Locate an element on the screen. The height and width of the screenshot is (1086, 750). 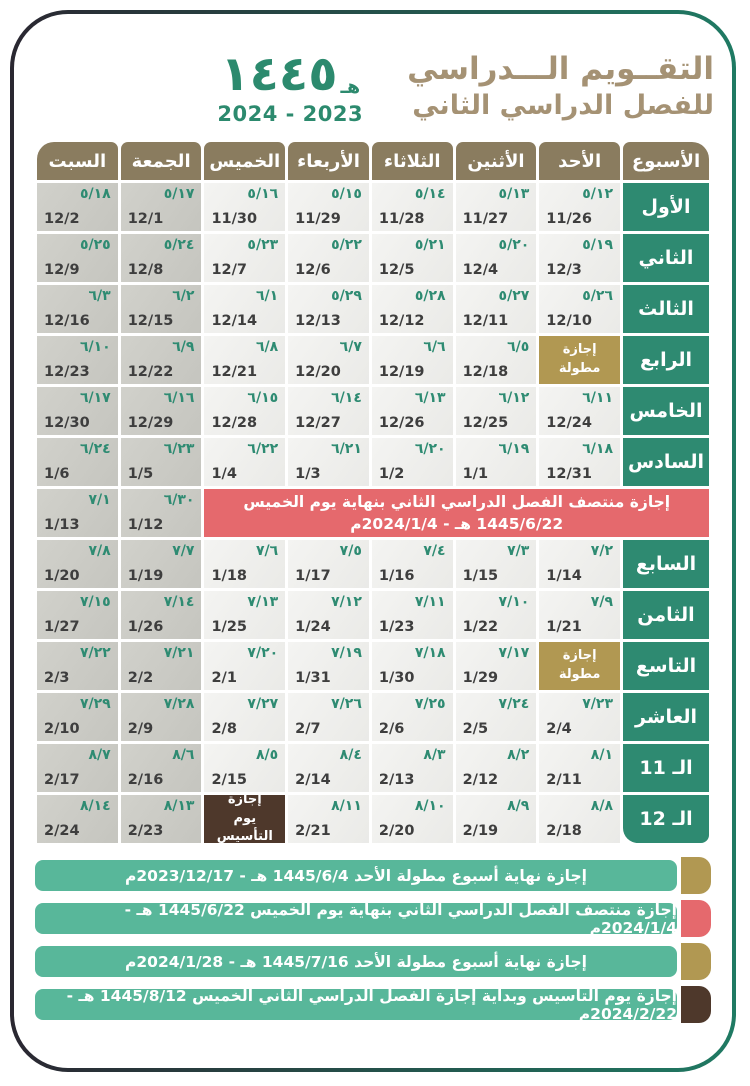
gregorian-date: 12/10 is located at coordinates (569, 321).